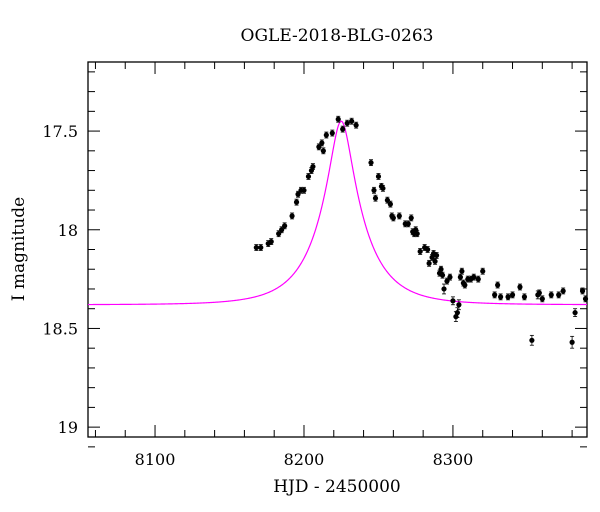 The height and width of the screenshot is (512, 600). What do you see at coordinates (337, 36) in the screenshot?
I see `chart-title: OGLE-2018-BLG-0263` at bounding box center [337, 36].